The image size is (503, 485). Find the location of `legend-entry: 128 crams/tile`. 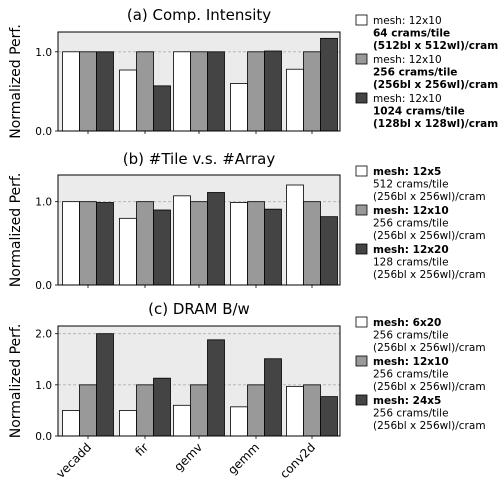

legend-entry: 128 crams/tile is located at coordinates (411, 263).